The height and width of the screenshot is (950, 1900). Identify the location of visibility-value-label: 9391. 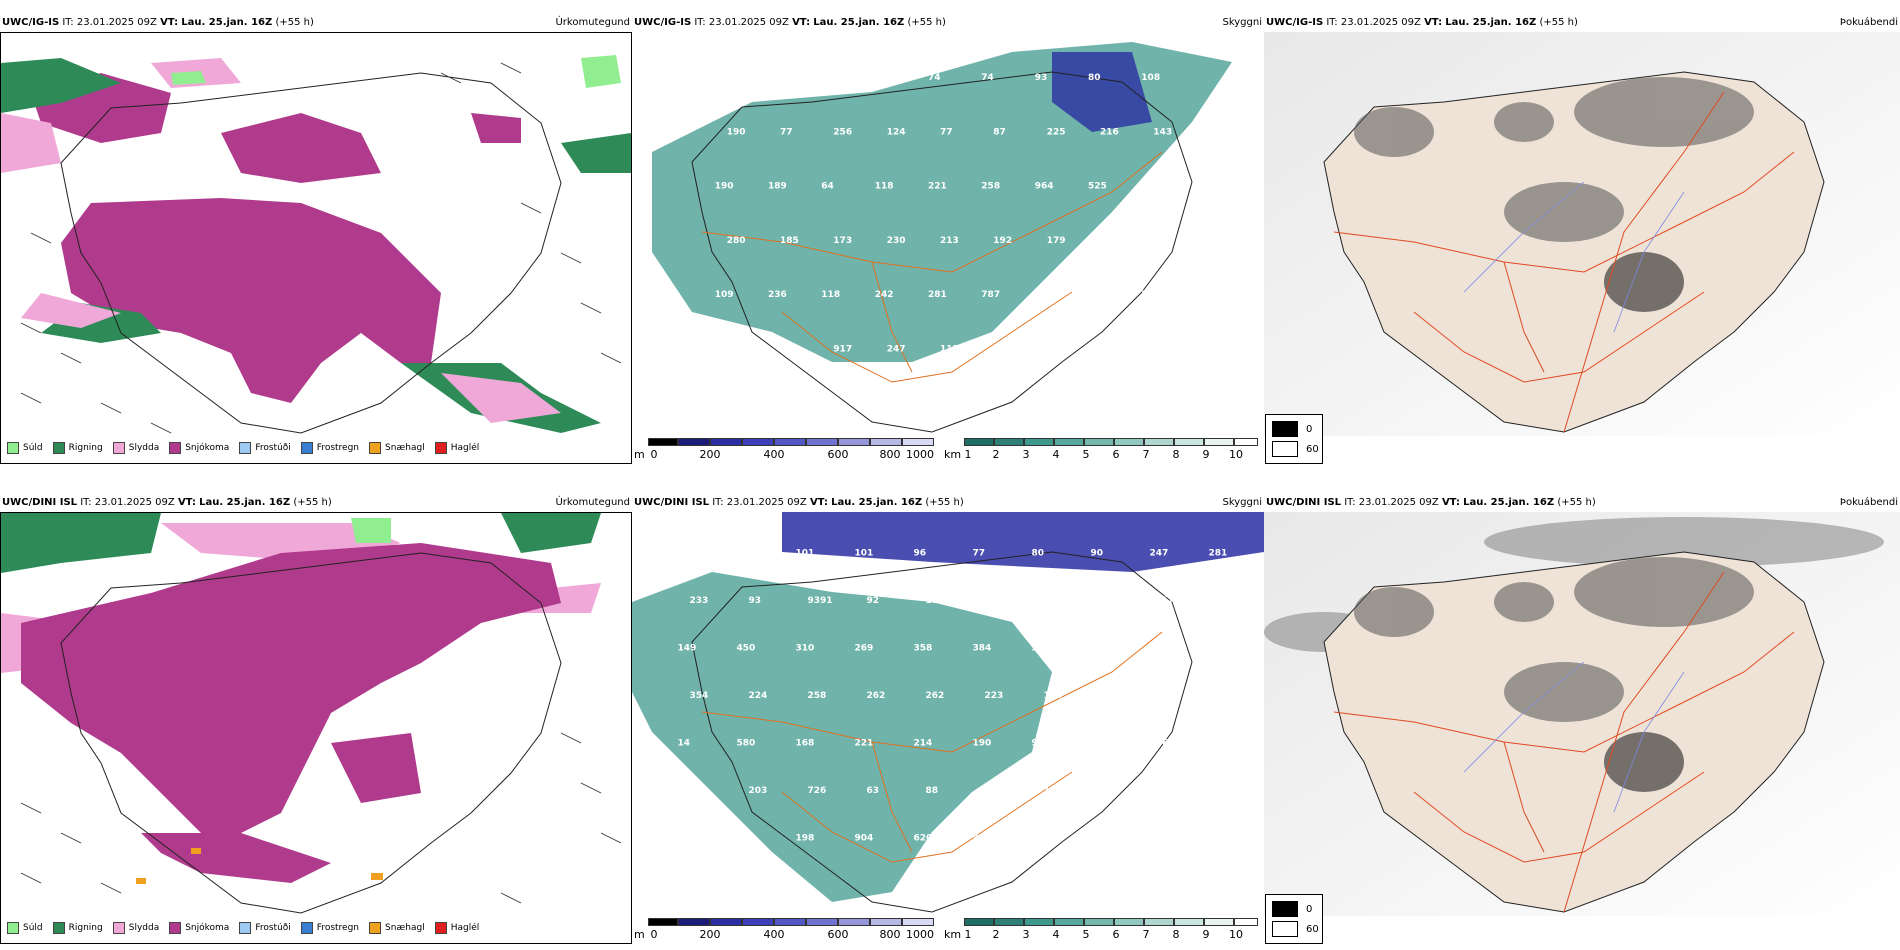
(820, 601).